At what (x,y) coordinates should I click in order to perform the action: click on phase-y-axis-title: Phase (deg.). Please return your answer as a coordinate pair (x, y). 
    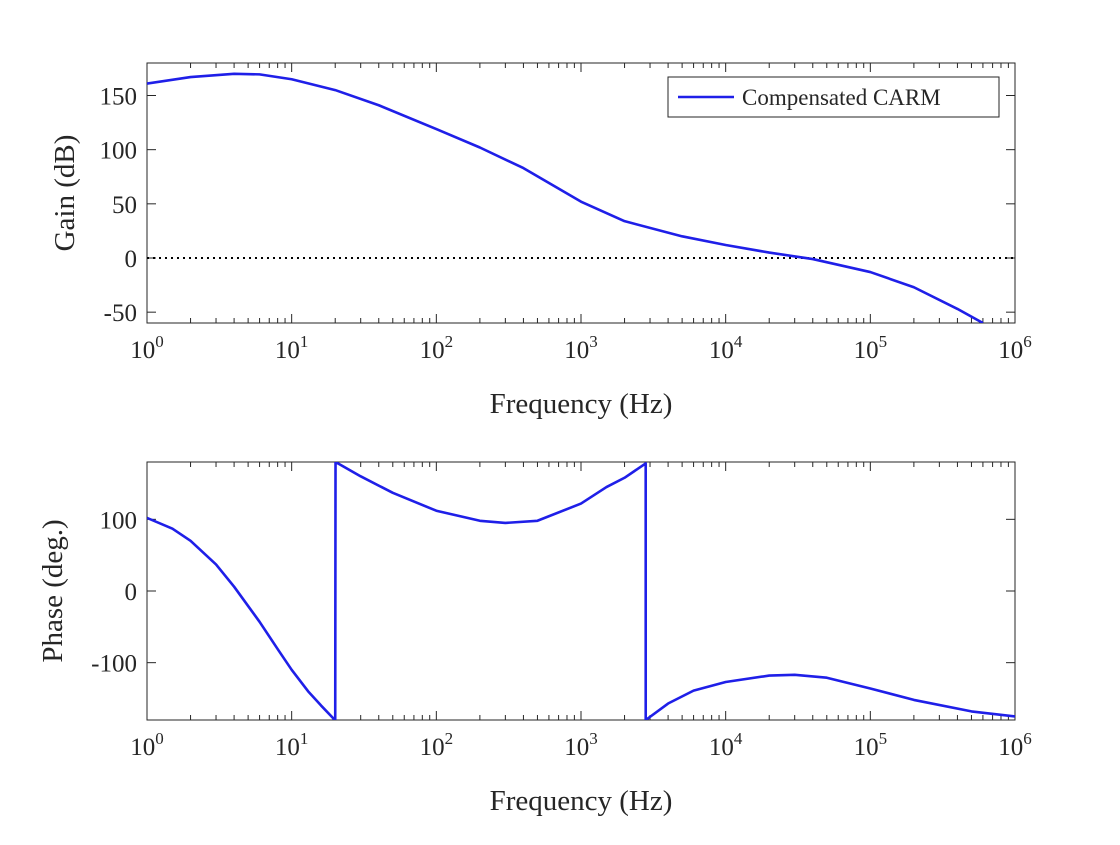
    Looking at the image, I should click on (53, 590).